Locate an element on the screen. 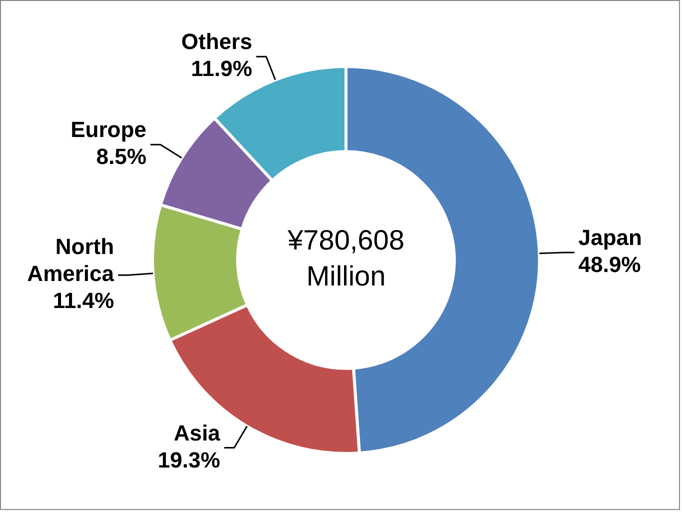  slice-label: Europe is located at coordinates (108, 129).